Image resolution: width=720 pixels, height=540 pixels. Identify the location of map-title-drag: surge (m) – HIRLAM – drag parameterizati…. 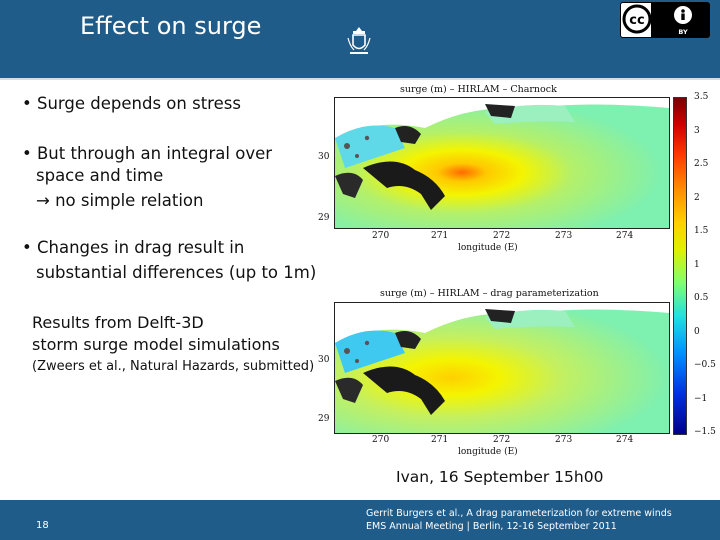
(489, 293).